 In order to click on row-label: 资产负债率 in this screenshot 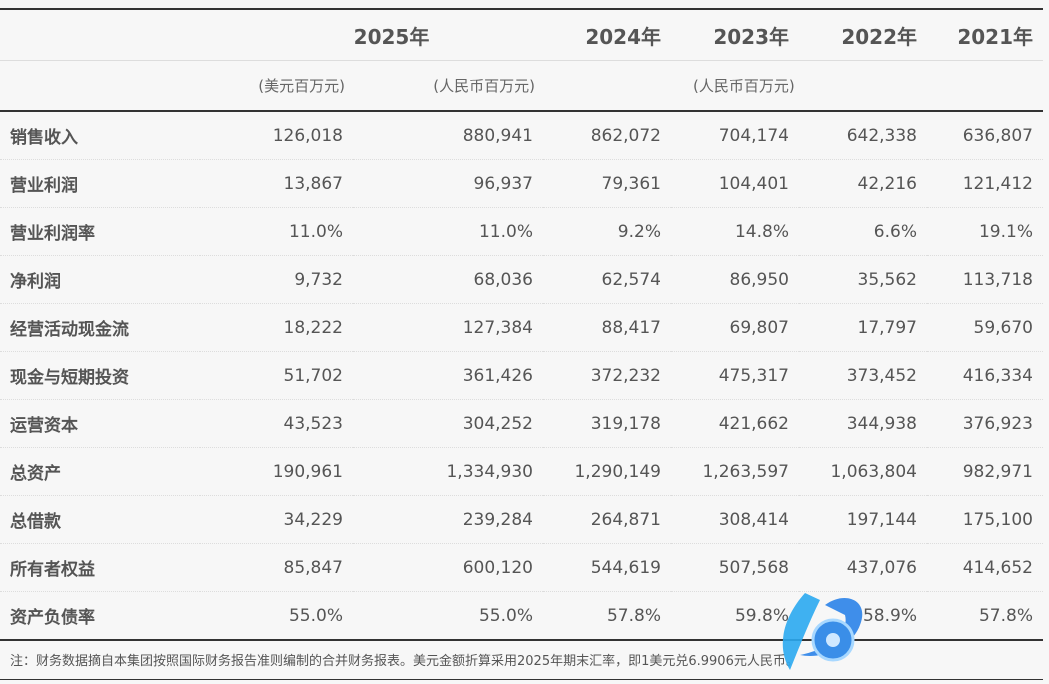, I will do `click(100, 616)`.